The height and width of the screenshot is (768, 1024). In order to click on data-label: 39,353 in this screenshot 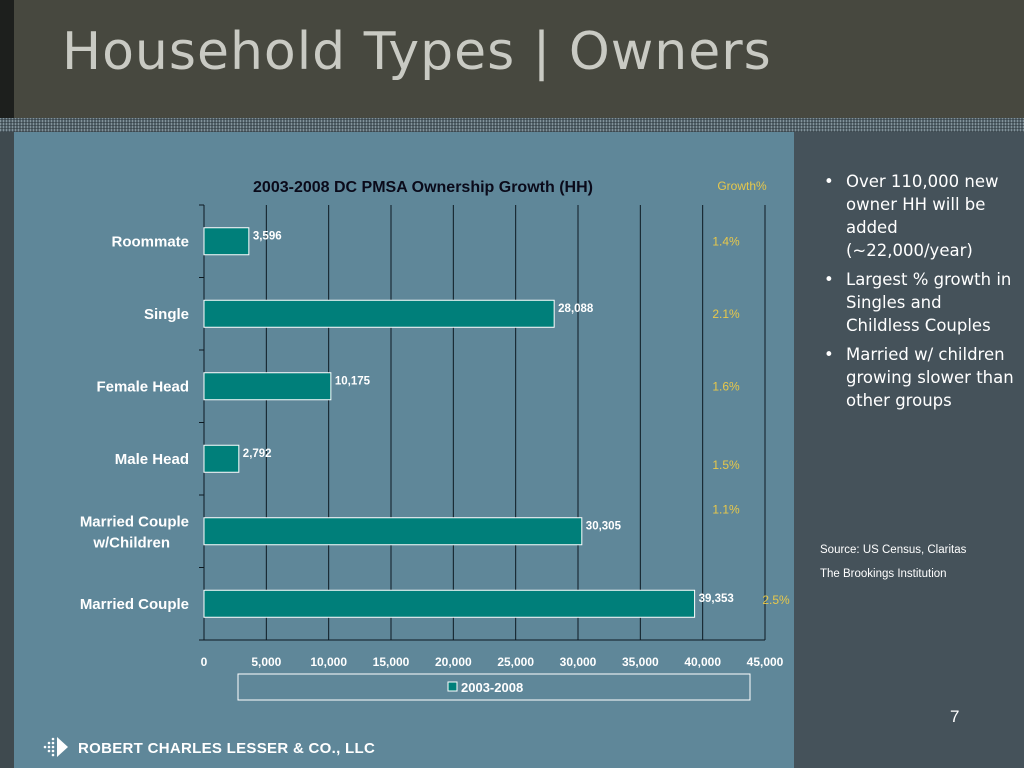, I will do `click(716, 599)`.